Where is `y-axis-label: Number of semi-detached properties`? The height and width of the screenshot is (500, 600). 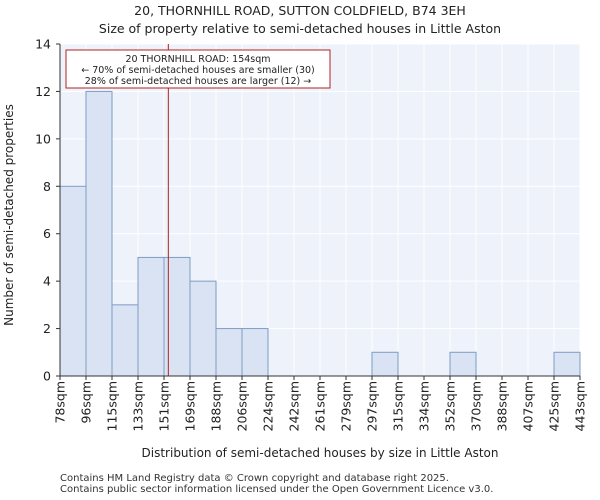 y-axis-label: Number of semi-detached properties is located at coordinates (9, 215).